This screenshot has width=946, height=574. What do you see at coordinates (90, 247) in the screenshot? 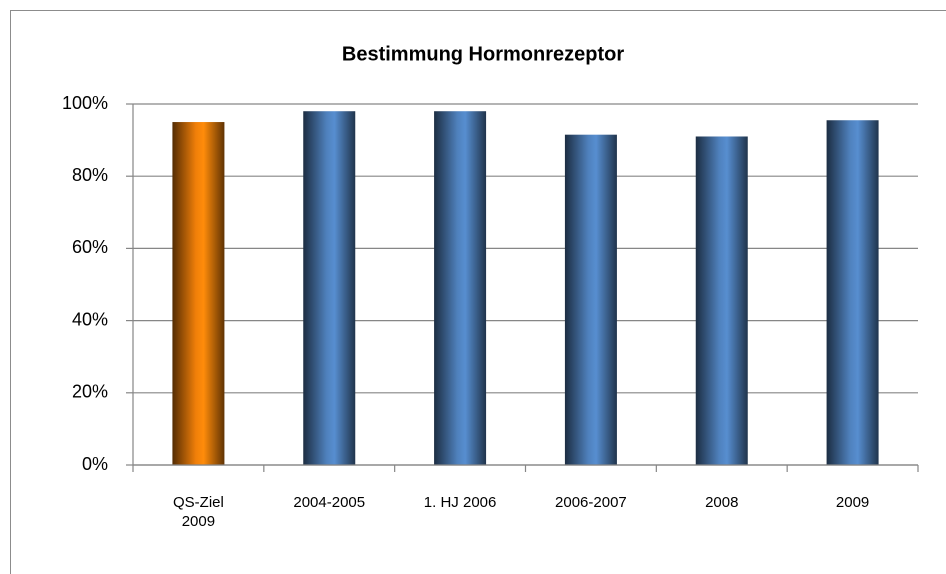
I see `y-tick-label: 60%` at bounding box center [90, 247].